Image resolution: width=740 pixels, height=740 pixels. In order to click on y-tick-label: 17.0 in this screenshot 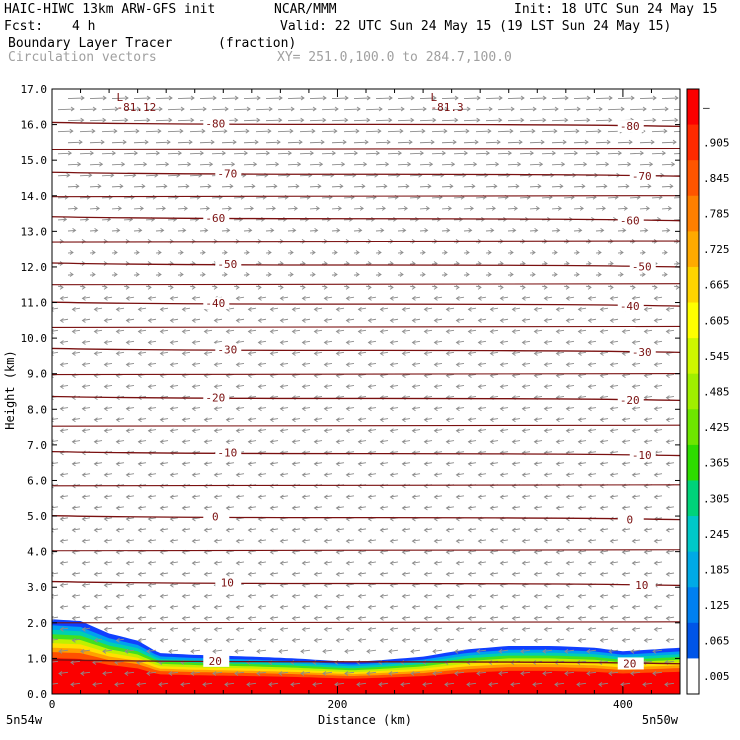, I will do `click(34, 89)`.